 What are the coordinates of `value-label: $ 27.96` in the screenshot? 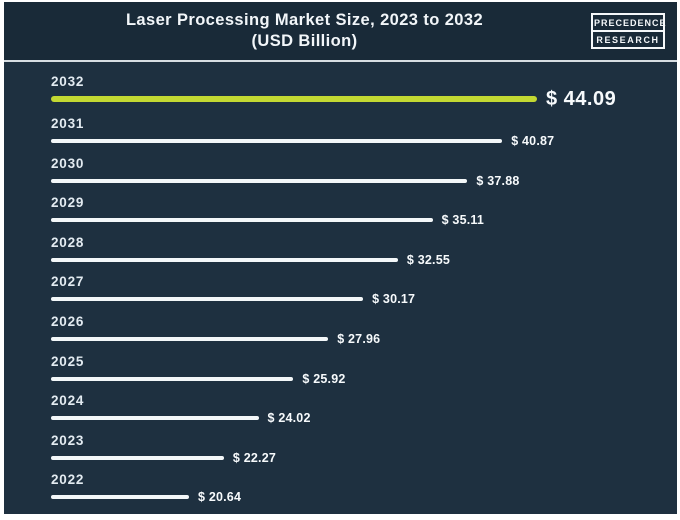 It's located at (359, 338).